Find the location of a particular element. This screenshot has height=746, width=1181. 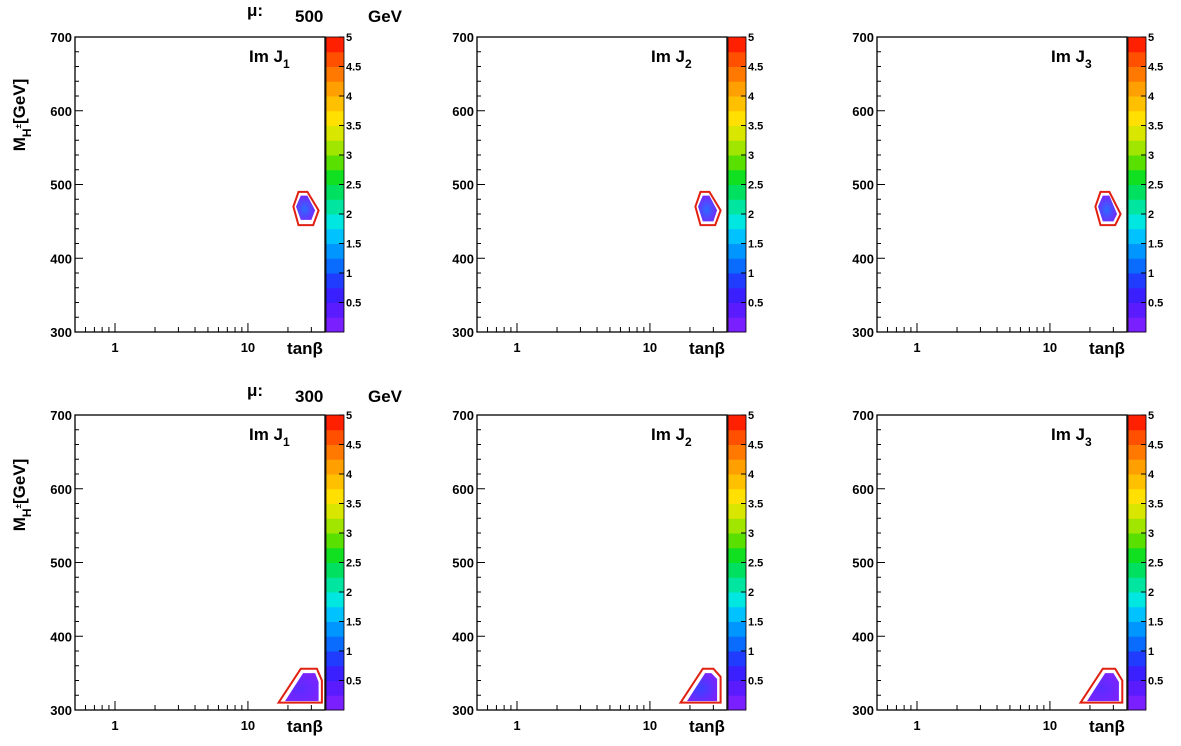

ylabel-main: M is located at coordinates (19, 524).